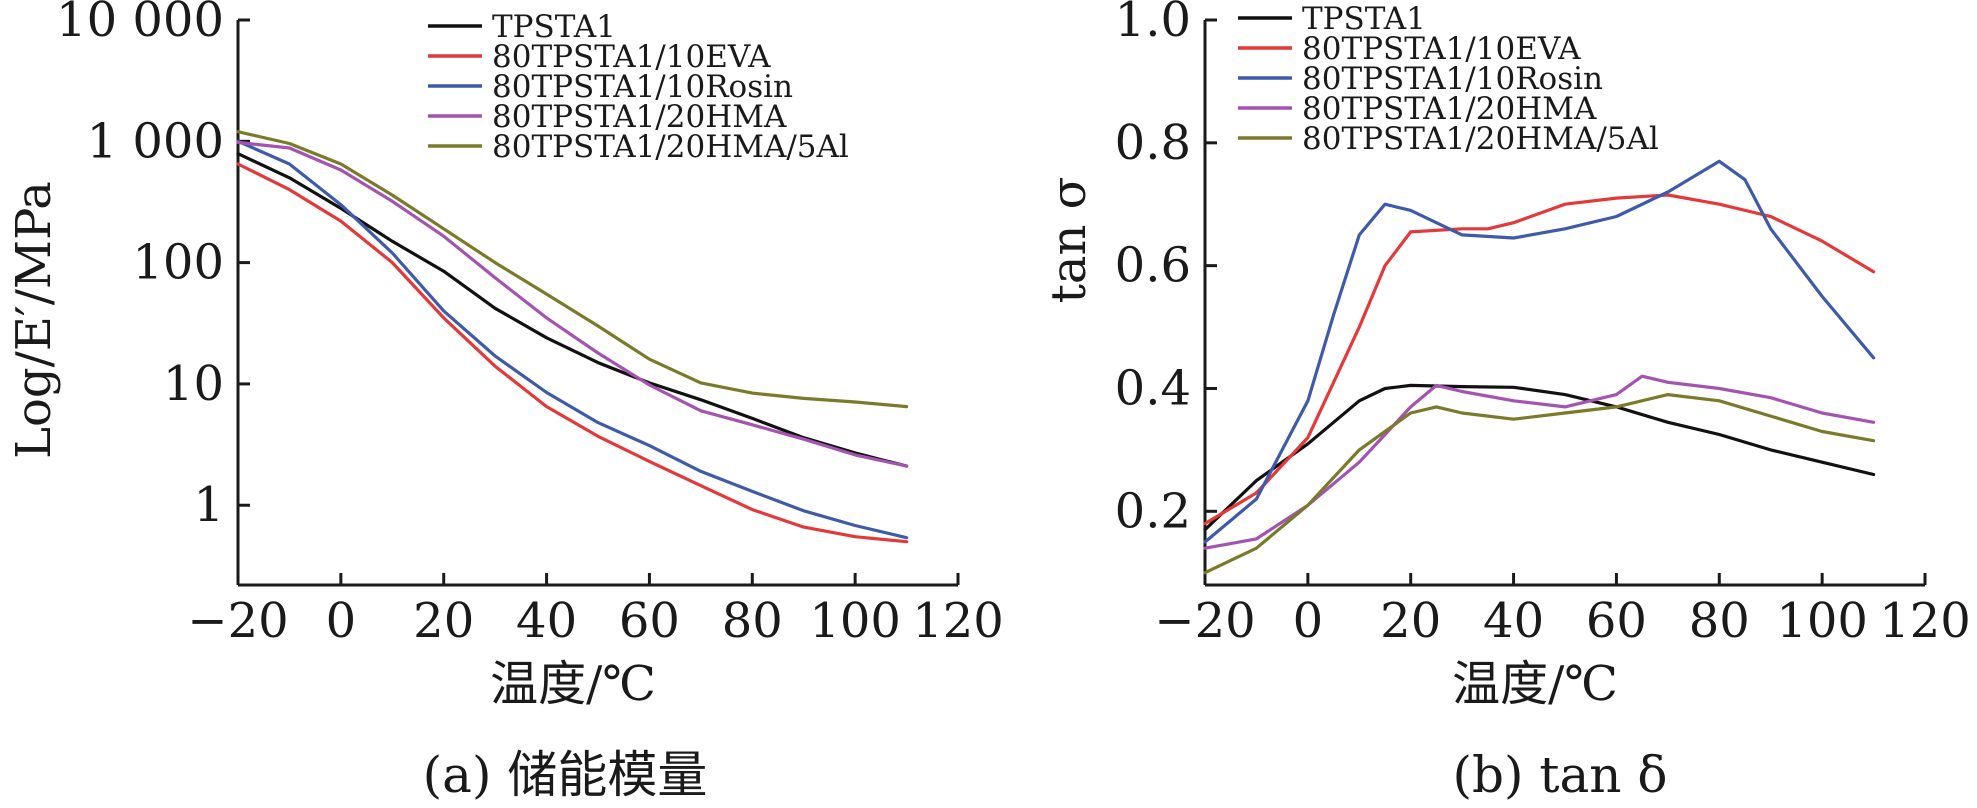 This screenshot has height=808, width=1977. I want to click on storage-modulus-y-tick-label: 10 000, so click(140, 24).